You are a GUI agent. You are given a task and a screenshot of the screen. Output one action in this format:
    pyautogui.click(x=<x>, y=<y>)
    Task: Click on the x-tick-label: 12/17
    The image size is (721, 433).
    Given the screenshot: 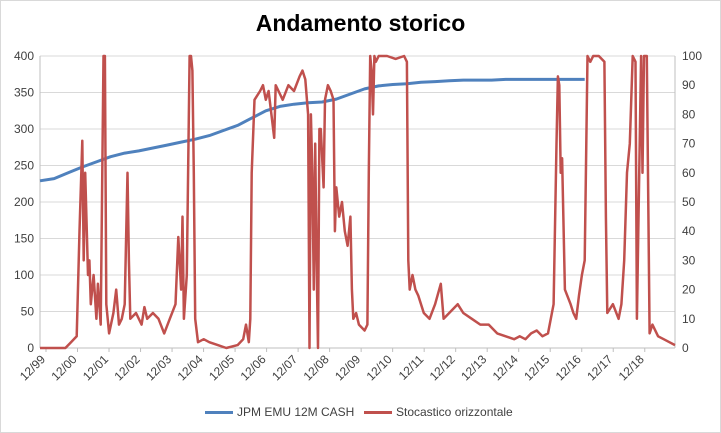 What is the action you would take?
    pyautogui.click(x=599, y=367)
    